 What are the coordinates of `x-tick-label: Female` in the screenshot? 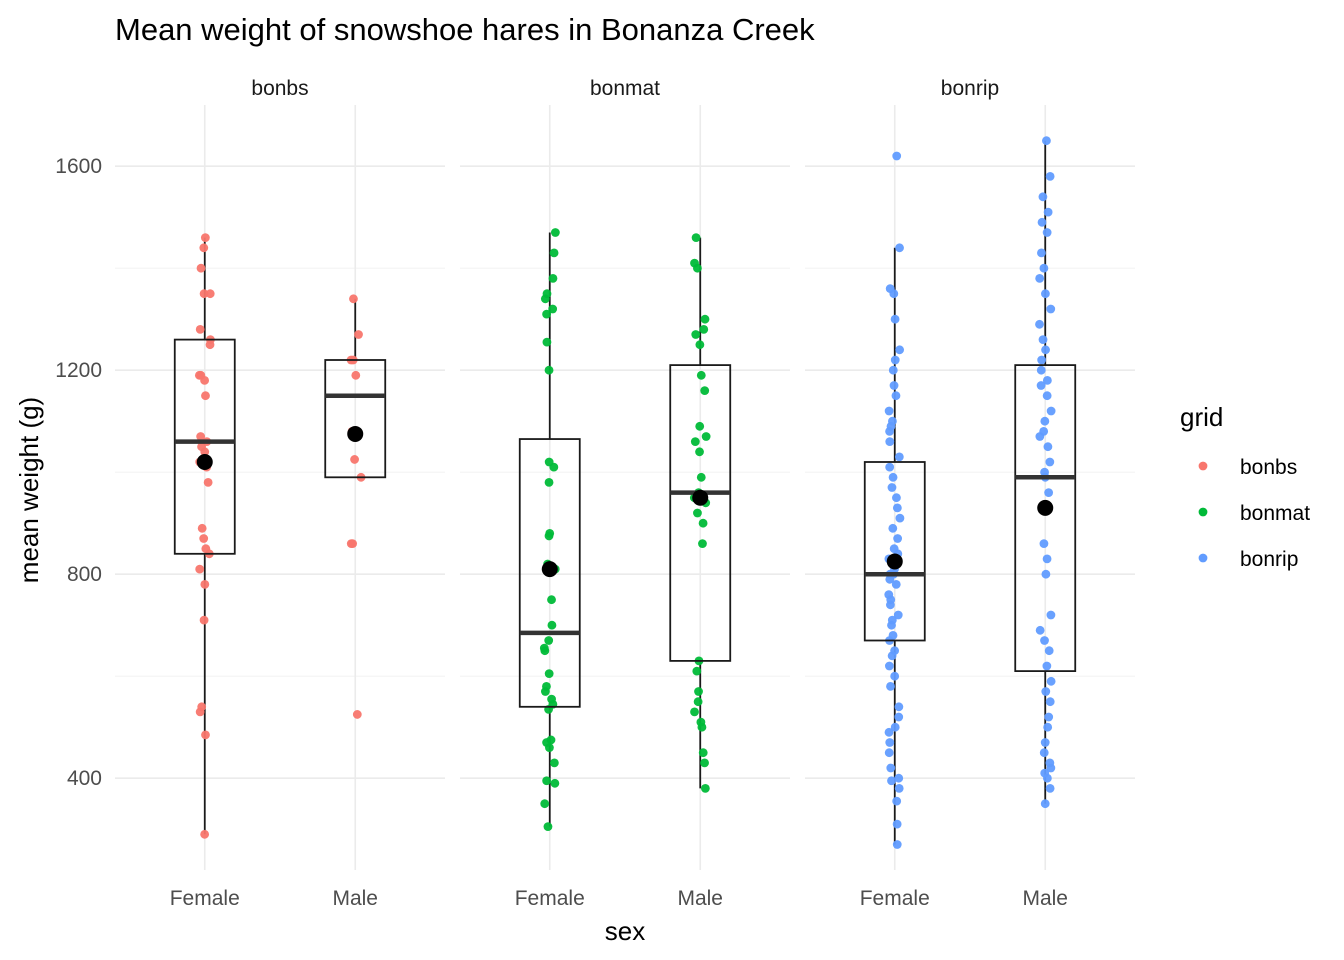 It's located at (550, 898).